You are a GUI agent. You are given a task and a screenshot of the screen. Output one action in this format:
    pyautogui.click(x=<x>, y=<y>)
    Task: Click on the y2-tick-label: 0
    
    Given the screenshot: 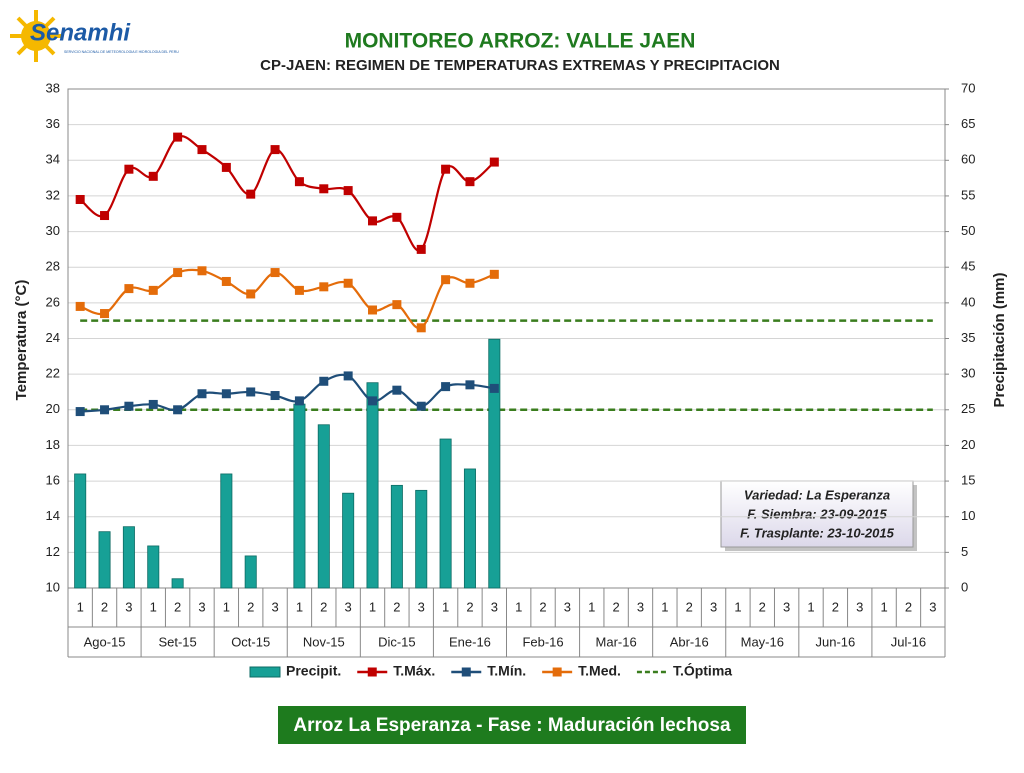 What is the action you would take?
    pyautogui.click(x=964, y=586)
    